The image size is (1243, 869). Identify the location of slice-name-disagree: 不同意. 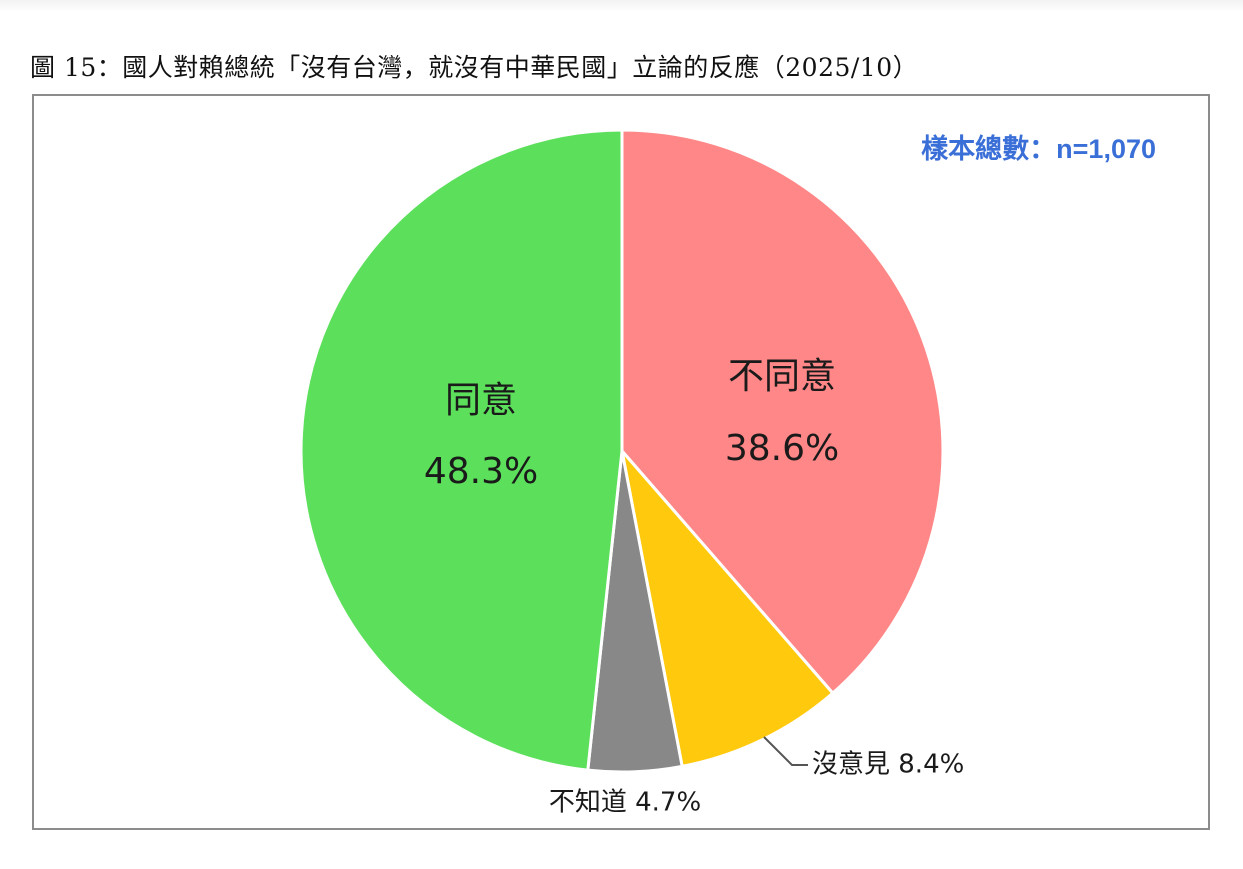
(782, 376).